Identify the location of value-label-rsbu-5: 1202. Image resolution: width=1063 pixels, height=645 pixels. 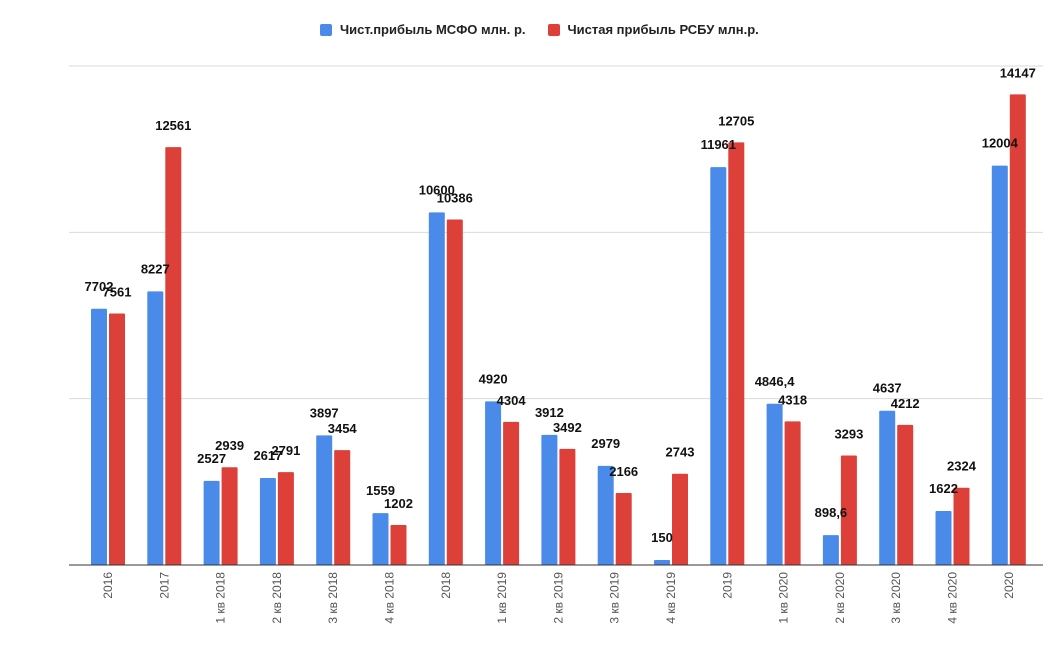
(398, 503).